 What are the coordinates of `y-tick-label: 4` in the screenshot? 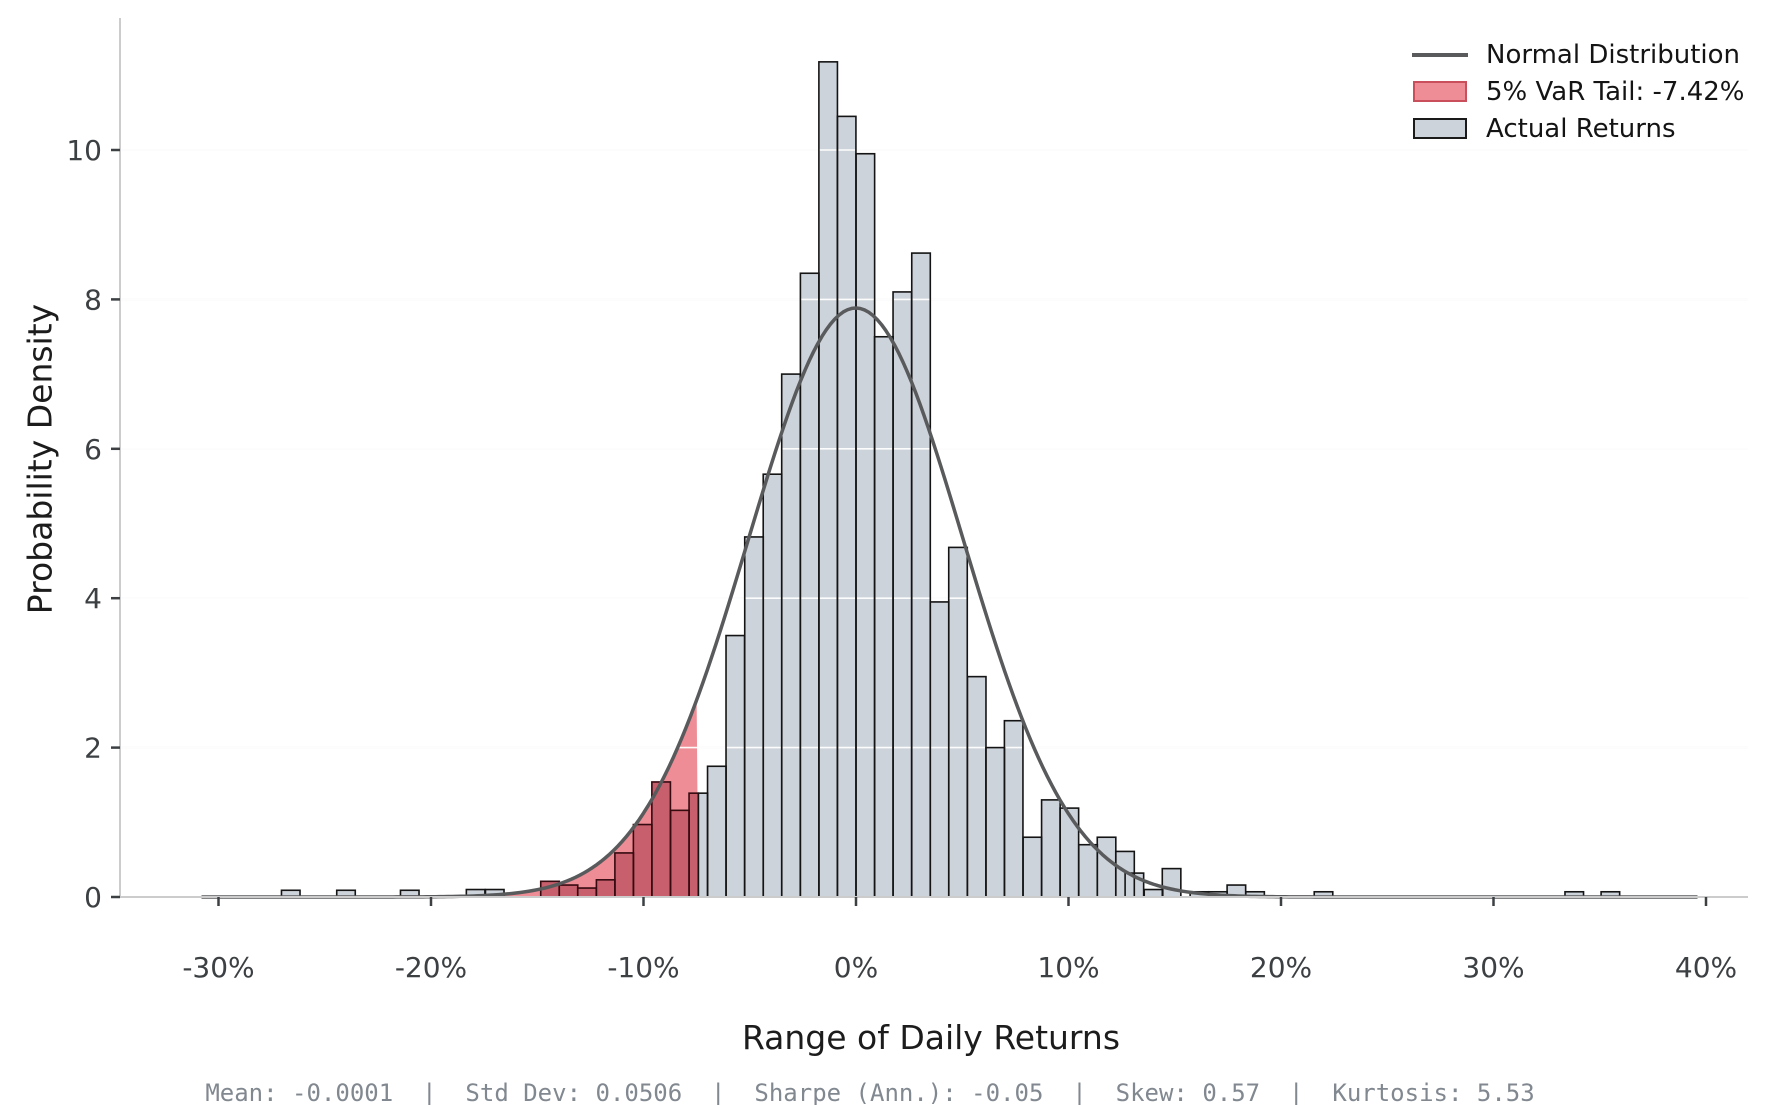 It's located at (93, 598).